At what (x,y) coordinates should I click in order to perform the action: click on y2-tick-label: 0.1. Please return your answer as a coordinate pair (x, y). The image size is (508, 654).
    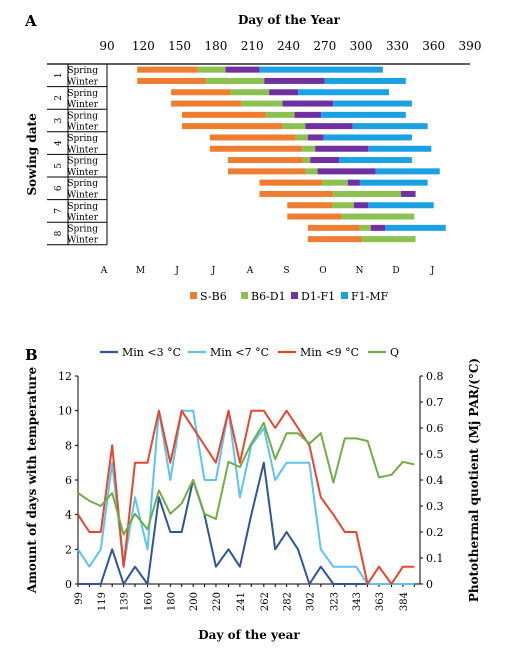
    Looking at the image, I should click on (435, 558).